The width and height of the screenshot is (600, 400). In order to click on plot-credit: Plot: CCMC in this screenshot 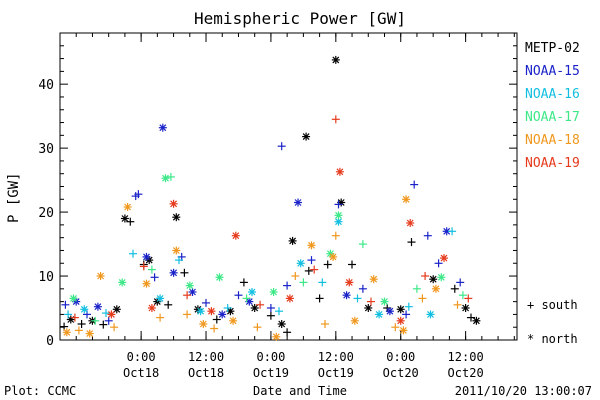, I will do `click(40, 391)`.